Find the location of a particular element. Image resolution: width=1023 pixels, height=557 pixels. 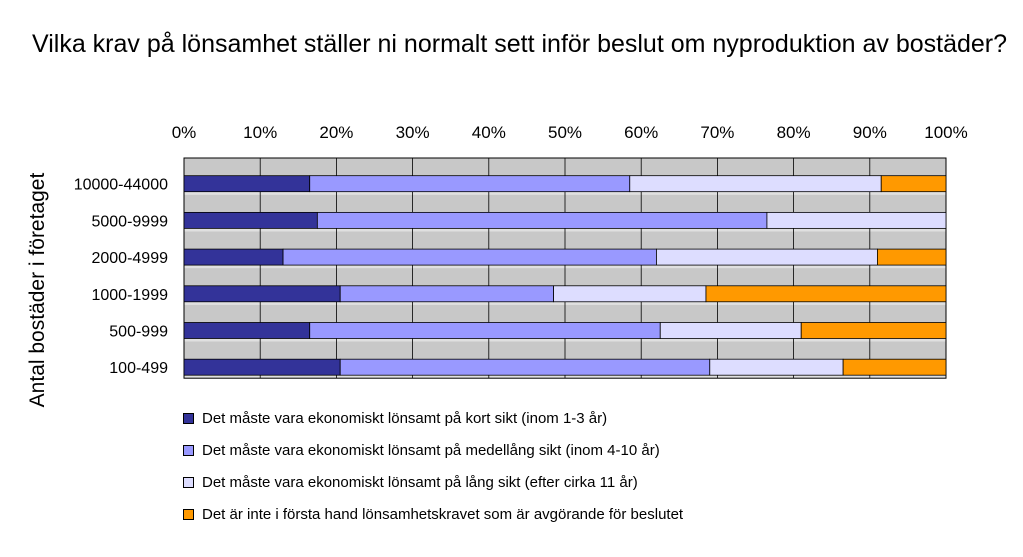

category-label: 500-999 is located at coordinates (138, 331).